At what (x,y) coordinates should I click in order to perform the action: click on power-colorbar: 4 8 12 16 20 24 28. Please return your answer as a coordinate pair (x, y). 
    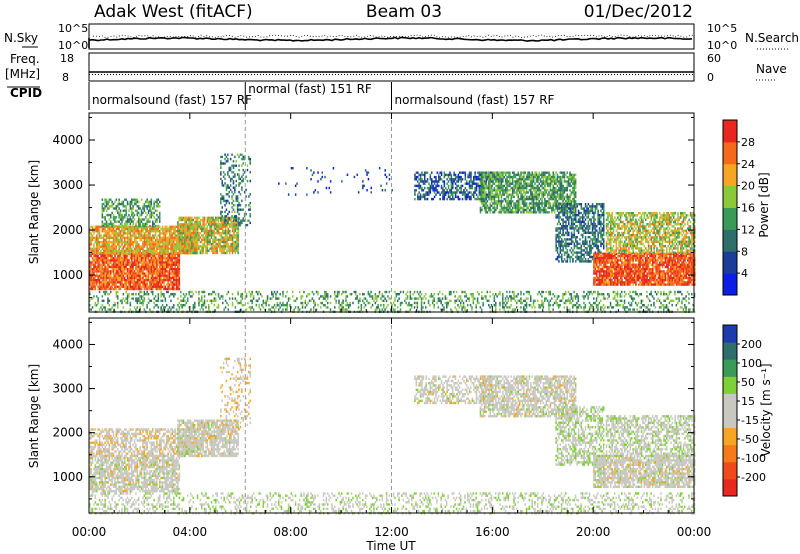
    Looking at the image, I should click on (738, 207).